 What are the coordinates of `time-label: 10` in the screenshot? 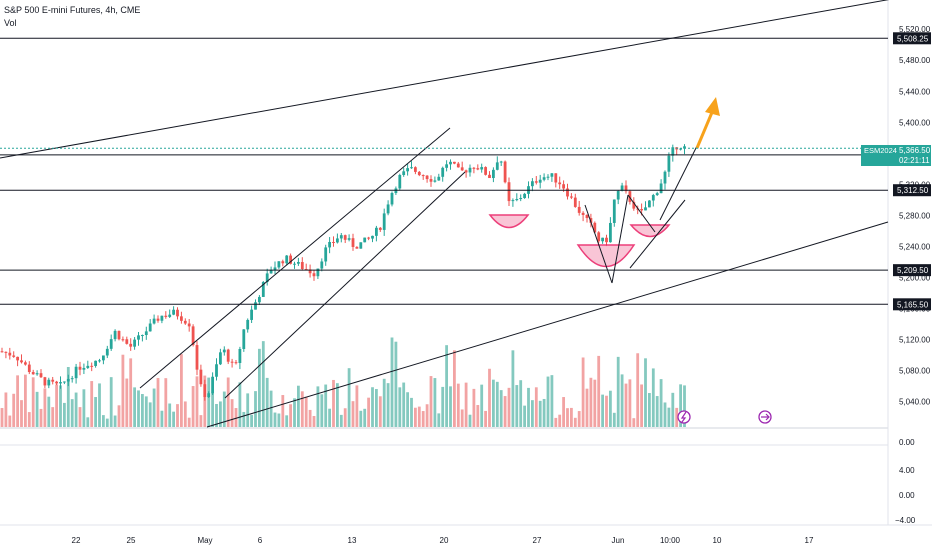 It's located at (717, 540).